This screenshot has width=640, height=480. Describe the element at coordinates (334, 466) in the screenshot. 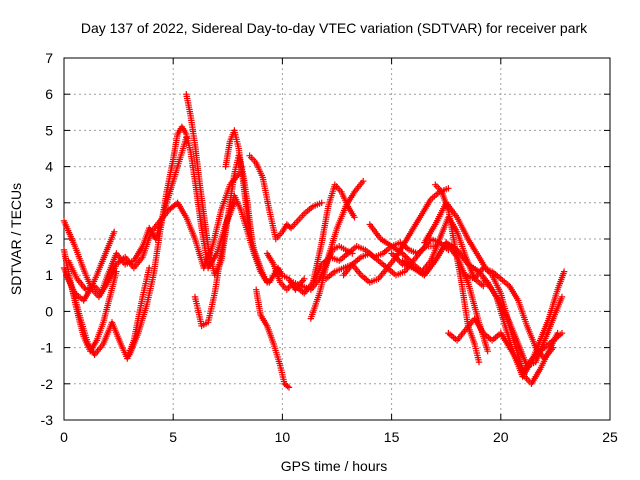

I see `x-axis-label: GPS time / hours` at that location.